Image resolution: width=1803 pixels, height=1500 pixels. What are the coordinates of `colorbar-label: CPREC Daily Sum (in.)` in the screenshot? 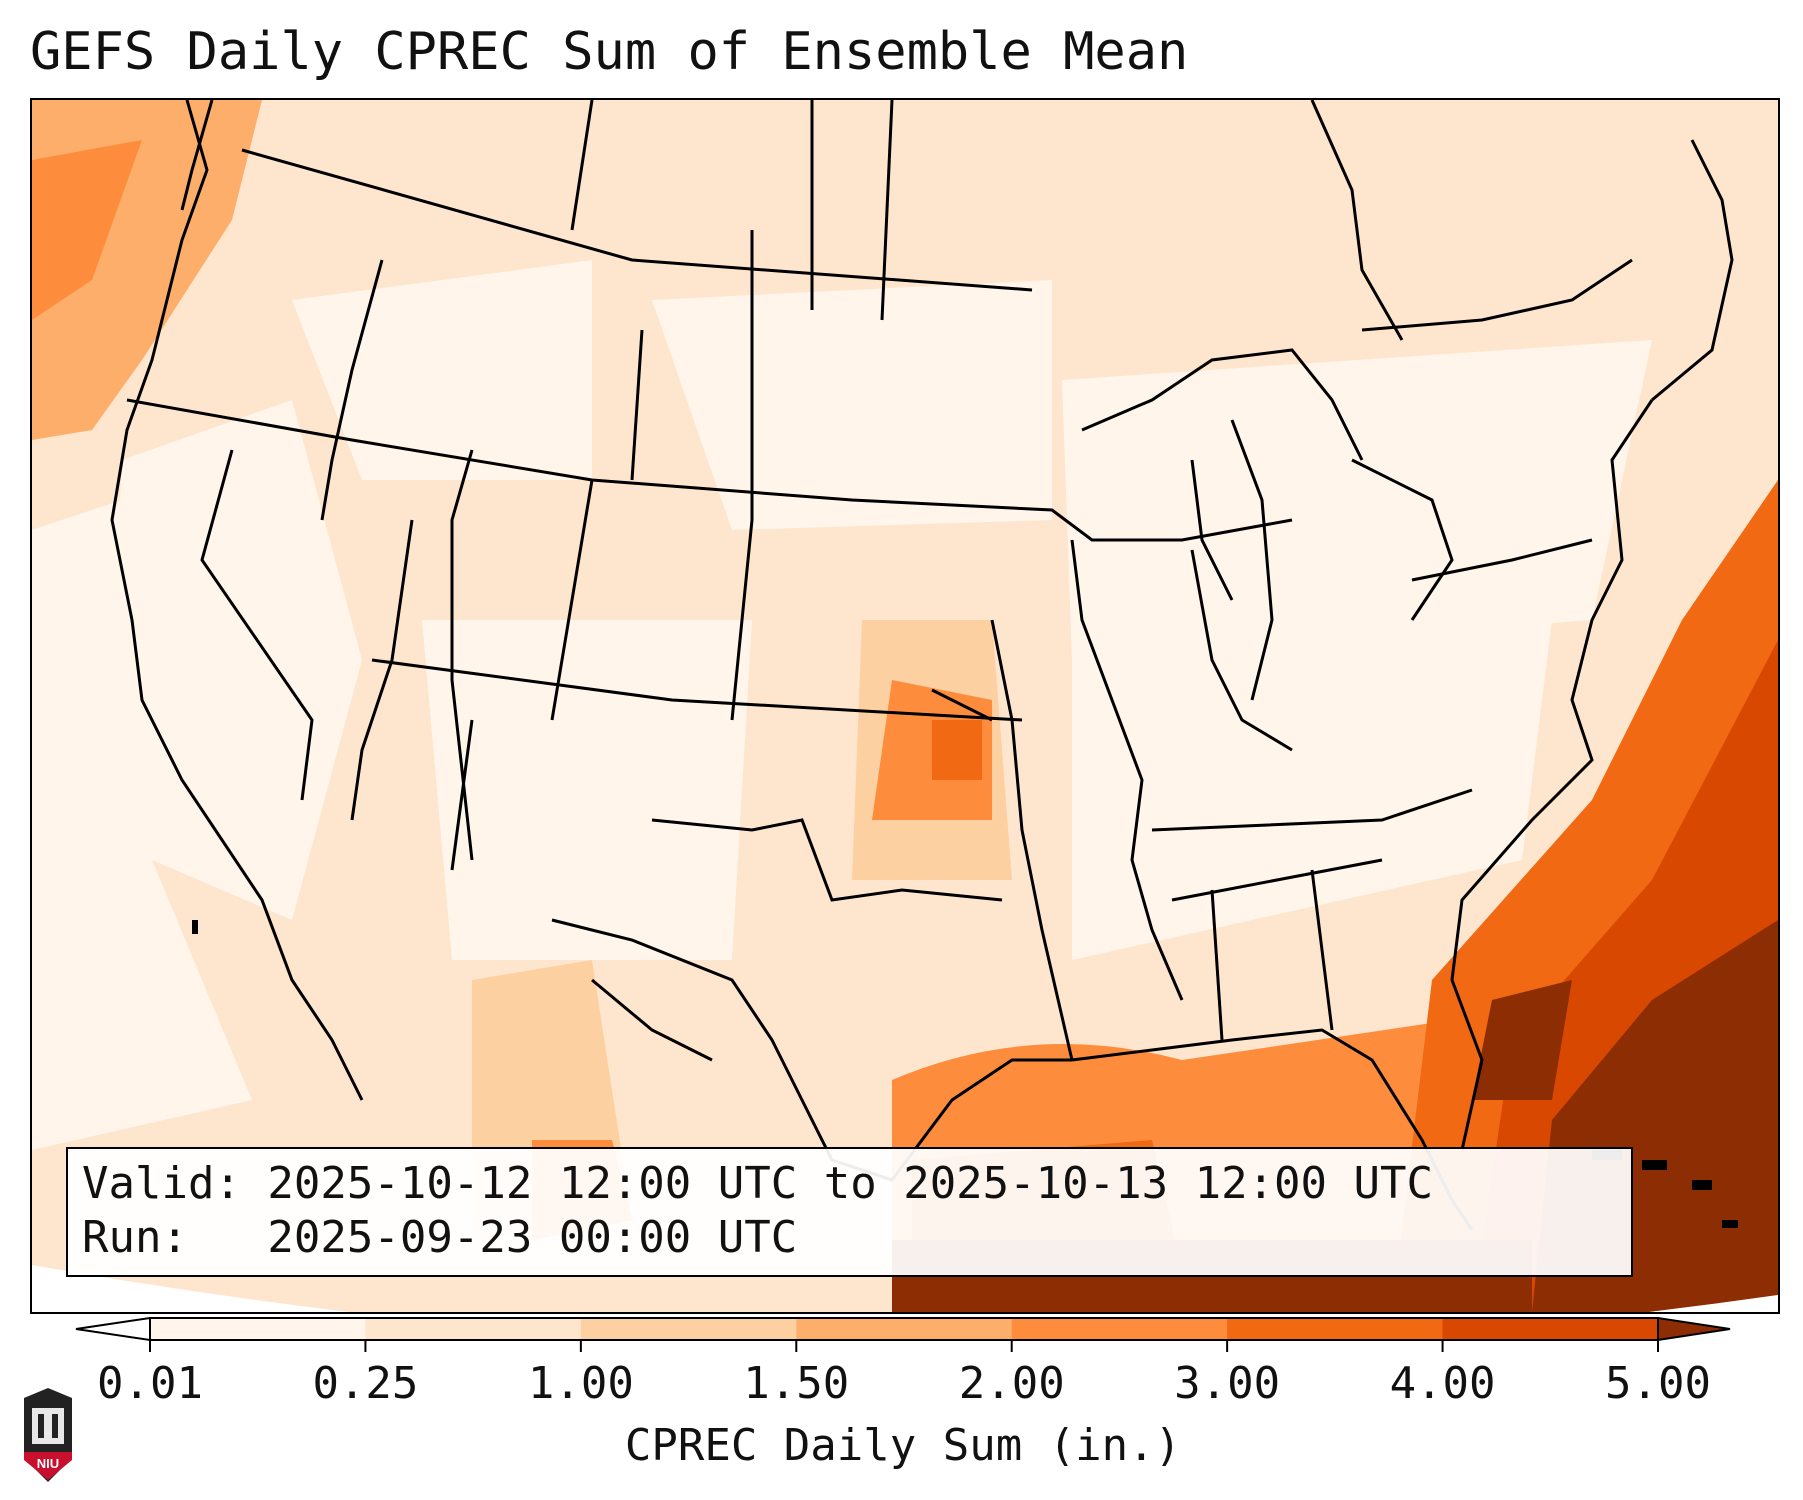 It's located at (903, 1445).